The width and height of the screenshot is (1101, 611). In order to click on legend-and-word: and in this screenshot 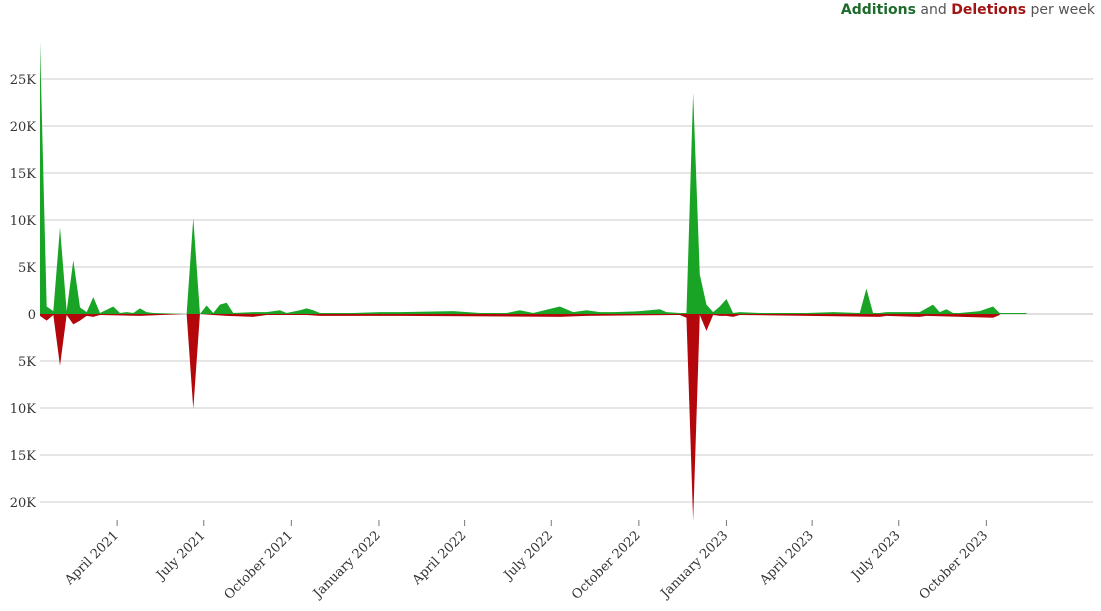, I will do `click(933, 10)`.